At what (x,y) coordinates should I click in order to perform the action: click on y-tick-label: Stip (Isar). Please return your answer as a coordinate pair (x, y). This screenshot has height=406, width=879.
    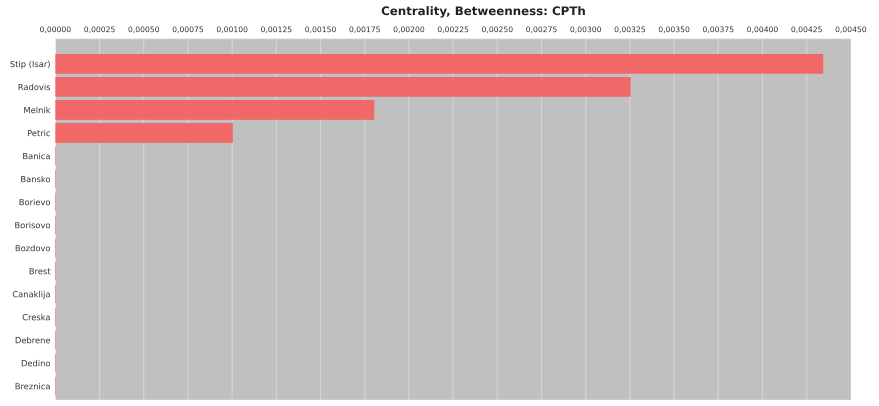
    Looking at the image, I should click on (30, 64).